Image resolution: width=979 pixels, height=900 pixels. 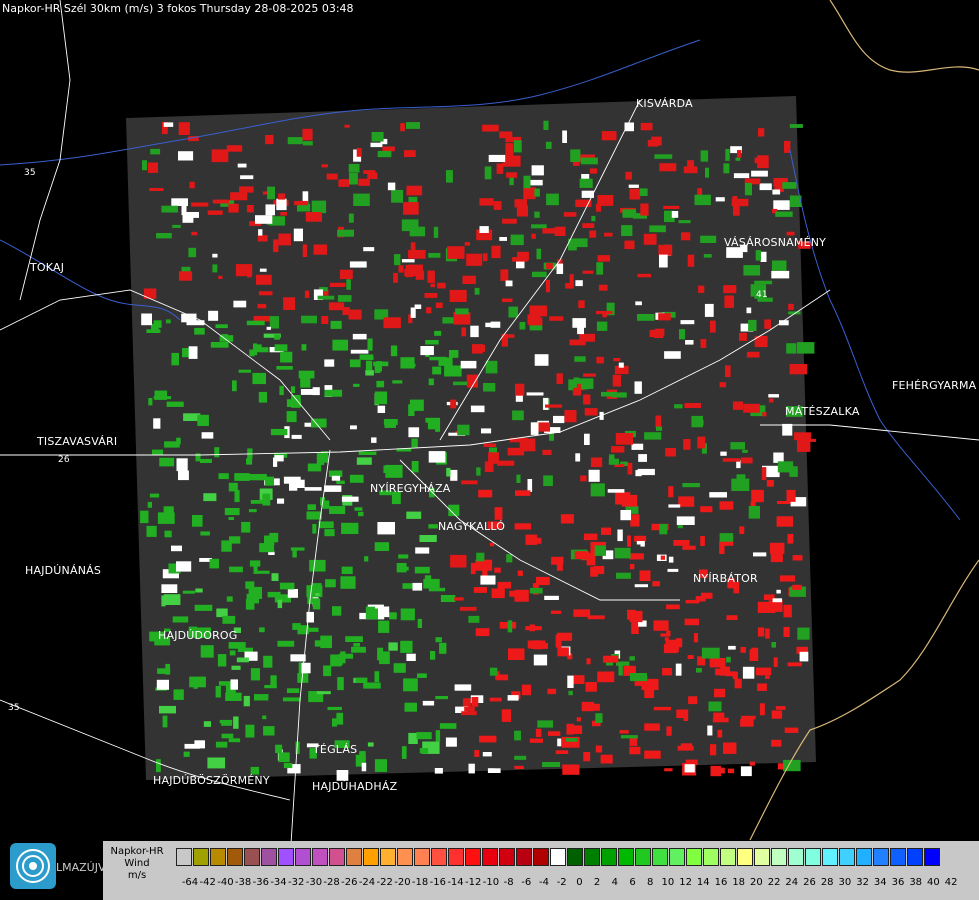 What do you see at coordinates (437, 882) in the screenshot?
I see `legend-tick-label: -16` at bounding box center [437, 882].